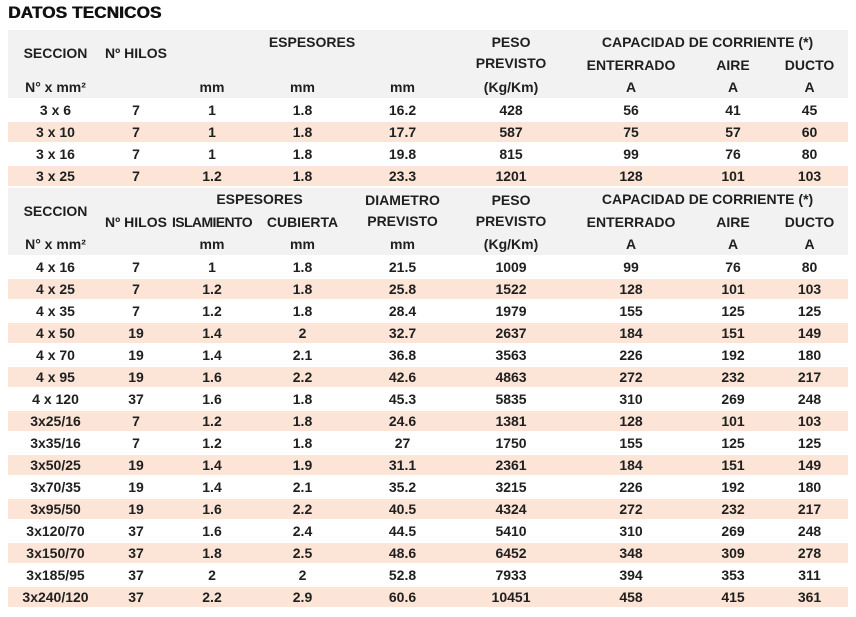 The image size is (856, 617). Describe the element at coordinates (733, 267) in the screenshot. I see `value-cell: 76` at that location.